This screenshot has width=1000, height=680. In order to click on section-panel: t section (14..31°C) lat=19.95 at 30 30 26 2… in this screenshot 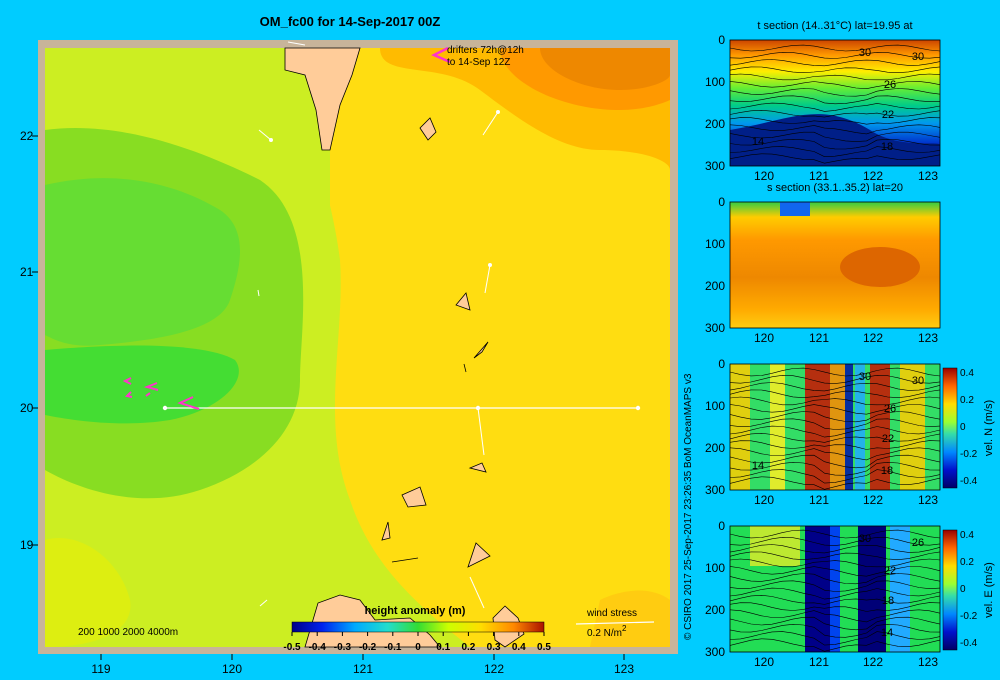, I will do `click(823, 101)`.